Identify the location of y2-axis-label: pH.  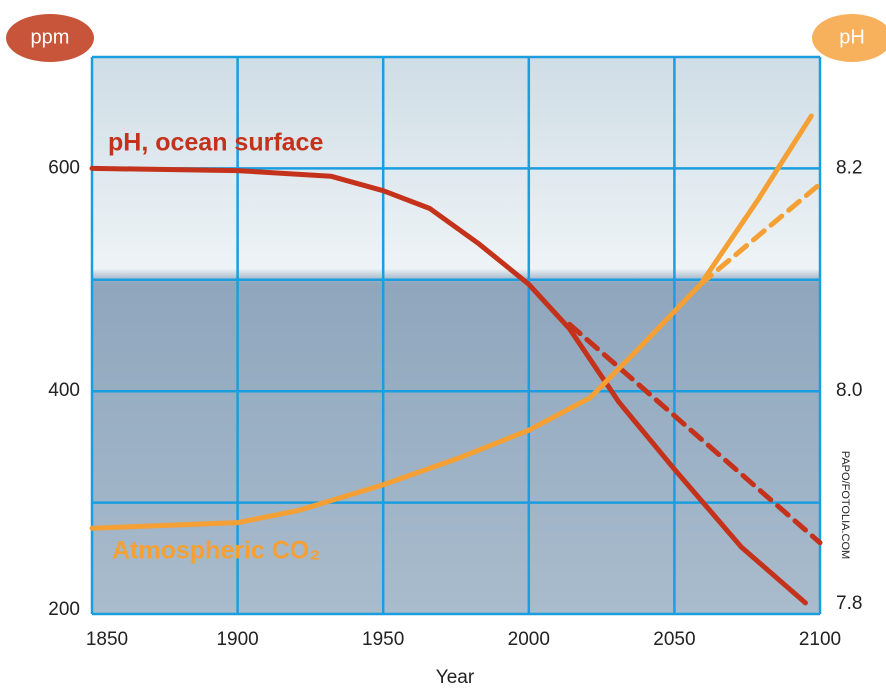
(852, 37).